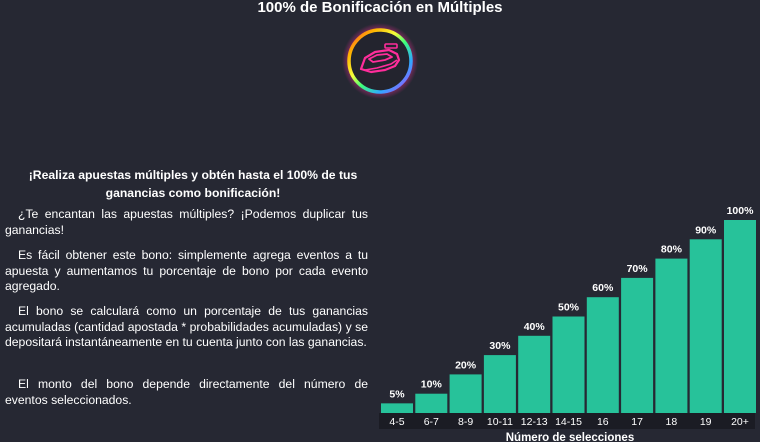 The image size is (760, 442). What do you see at coordinates (380, 61) in the screenshot?
I see `racing-car-icon` at bounding box center [380, 61].